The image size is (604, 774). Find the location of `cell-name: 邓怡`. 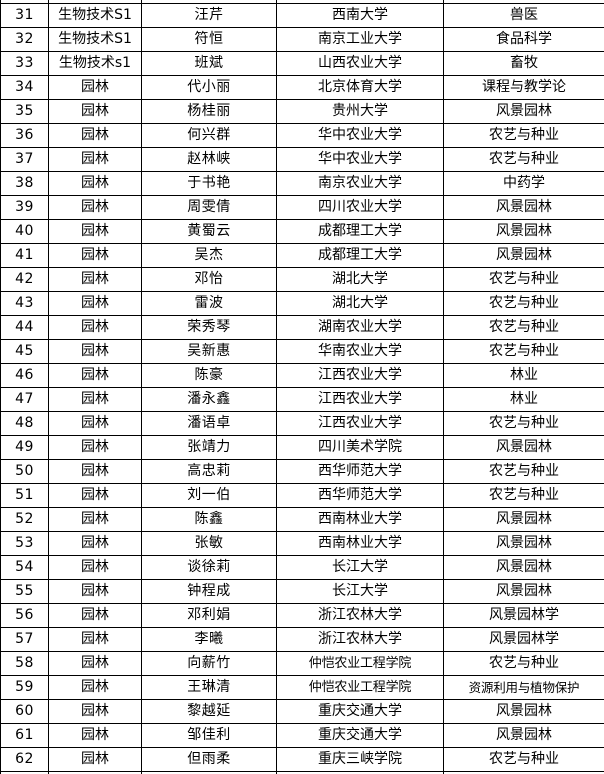

cell-name: 邓怡 is located at coordinates (209, 279).